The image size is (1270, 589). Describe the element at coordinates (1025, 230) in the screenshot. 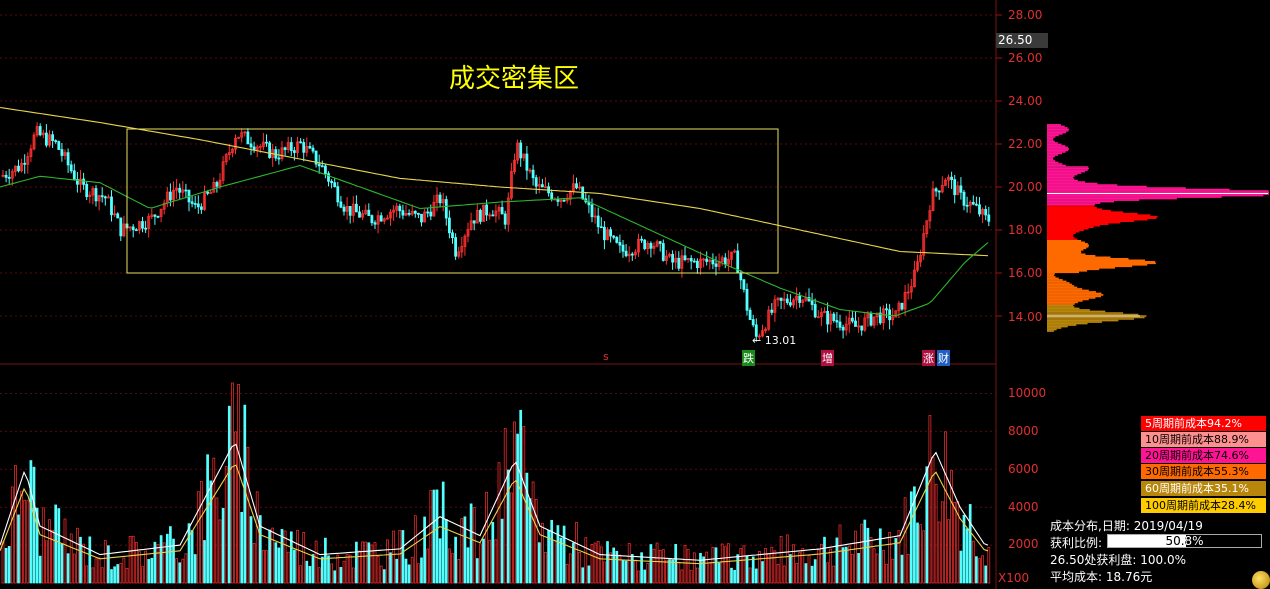

I see `price-tick: 18.00` at that location.